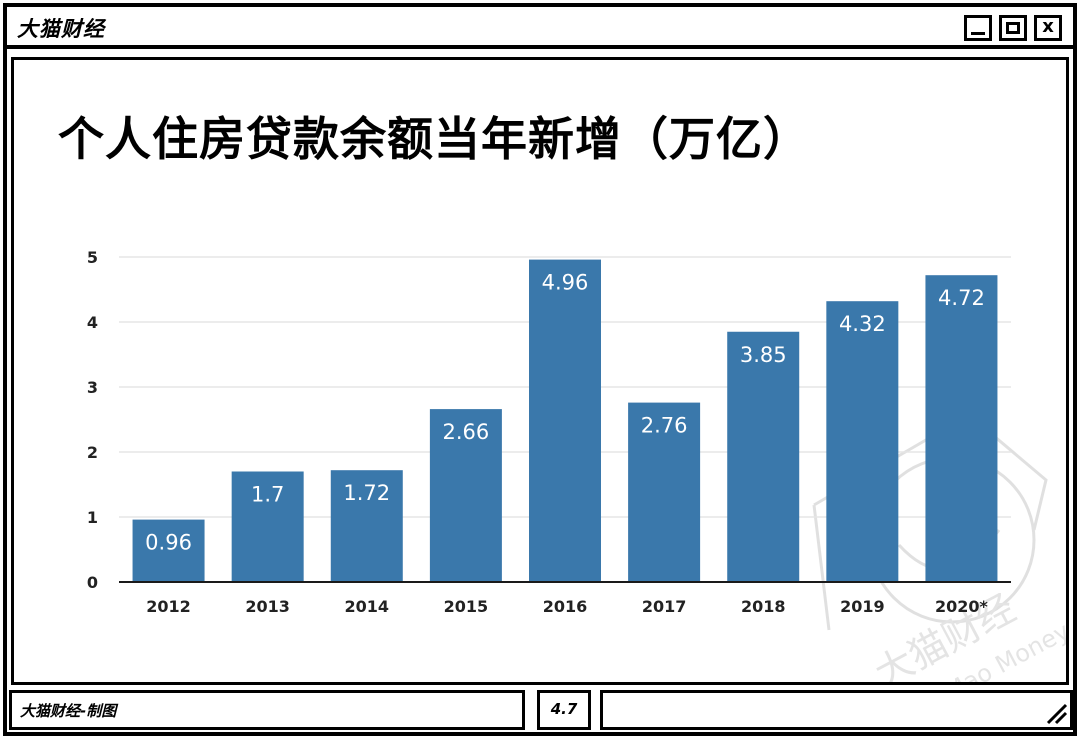  What do you see at coordinates (92, 420) in the screenshot?
I see `y-axis-ticks: 0 1 2 3 4 5` at bounding box center [92, 420].